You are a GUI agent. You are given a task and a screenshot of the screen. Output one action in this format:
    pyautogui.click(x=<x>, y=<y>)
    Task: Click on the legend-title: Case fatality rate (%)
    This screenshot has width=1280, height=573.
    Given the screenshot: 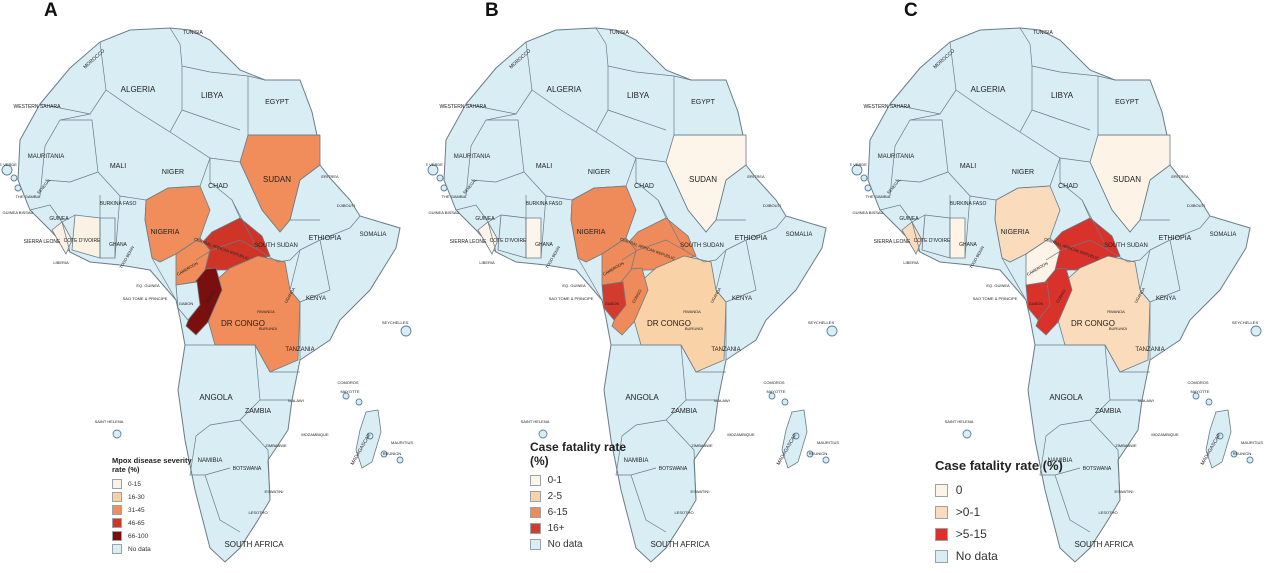 What is the action you would take?
    pyautogui.click(x=999, y=465)
    